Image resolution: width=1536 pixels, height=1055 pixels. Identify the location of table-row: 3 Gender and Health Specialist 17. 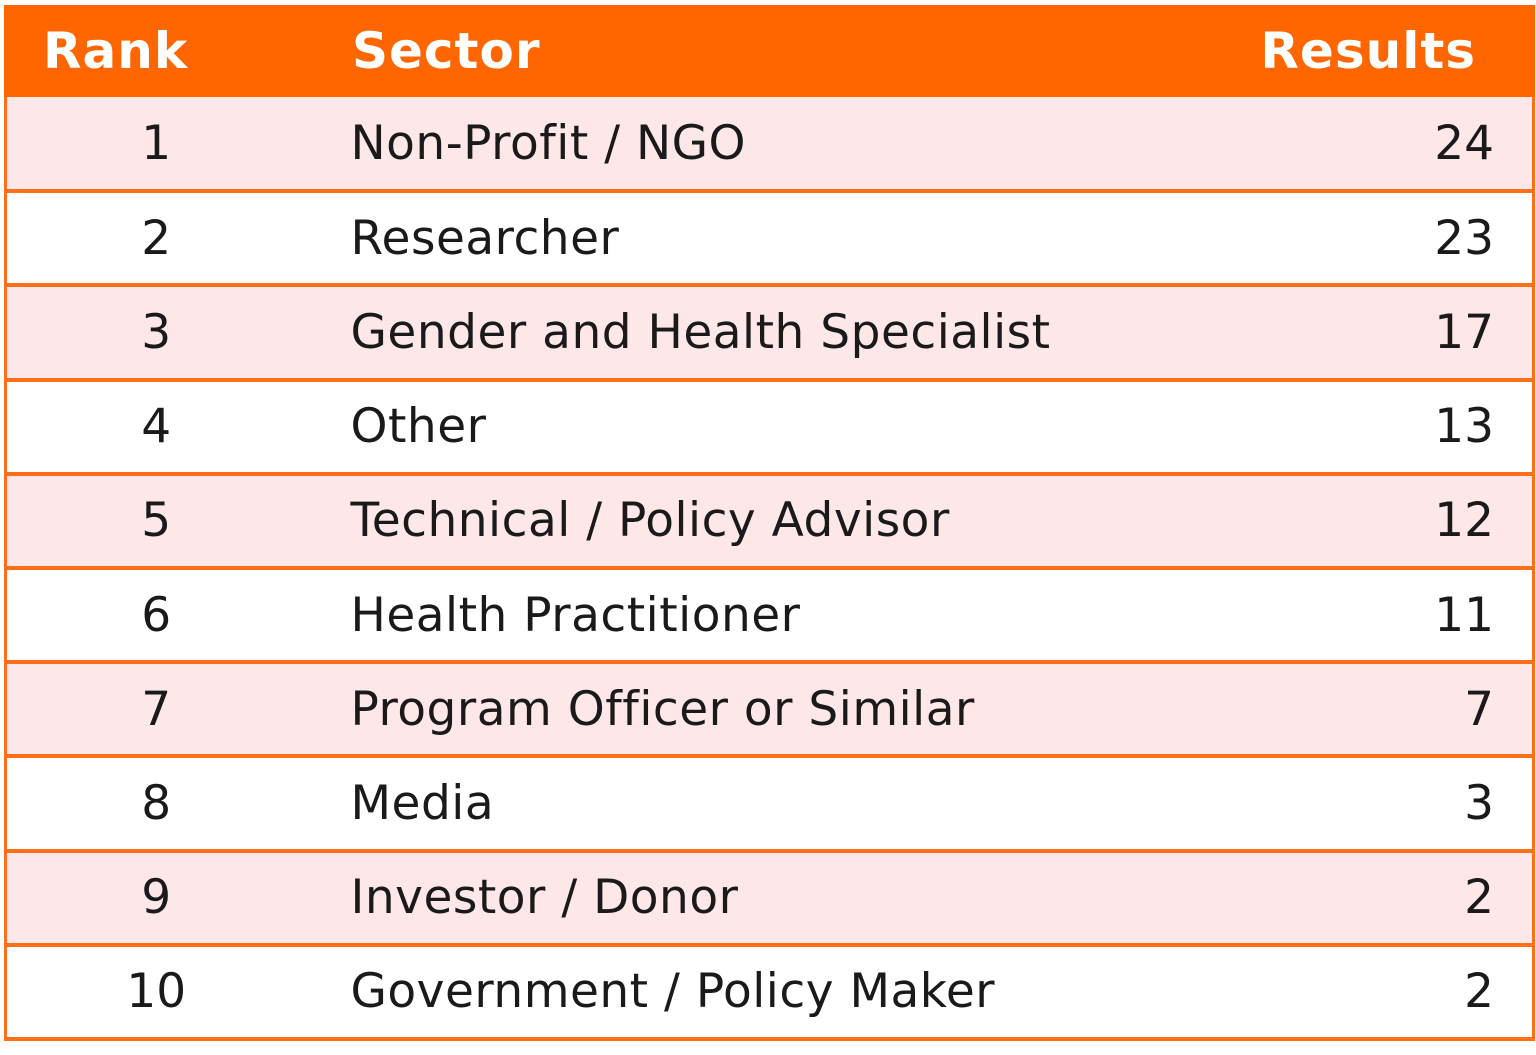
(769, 333).